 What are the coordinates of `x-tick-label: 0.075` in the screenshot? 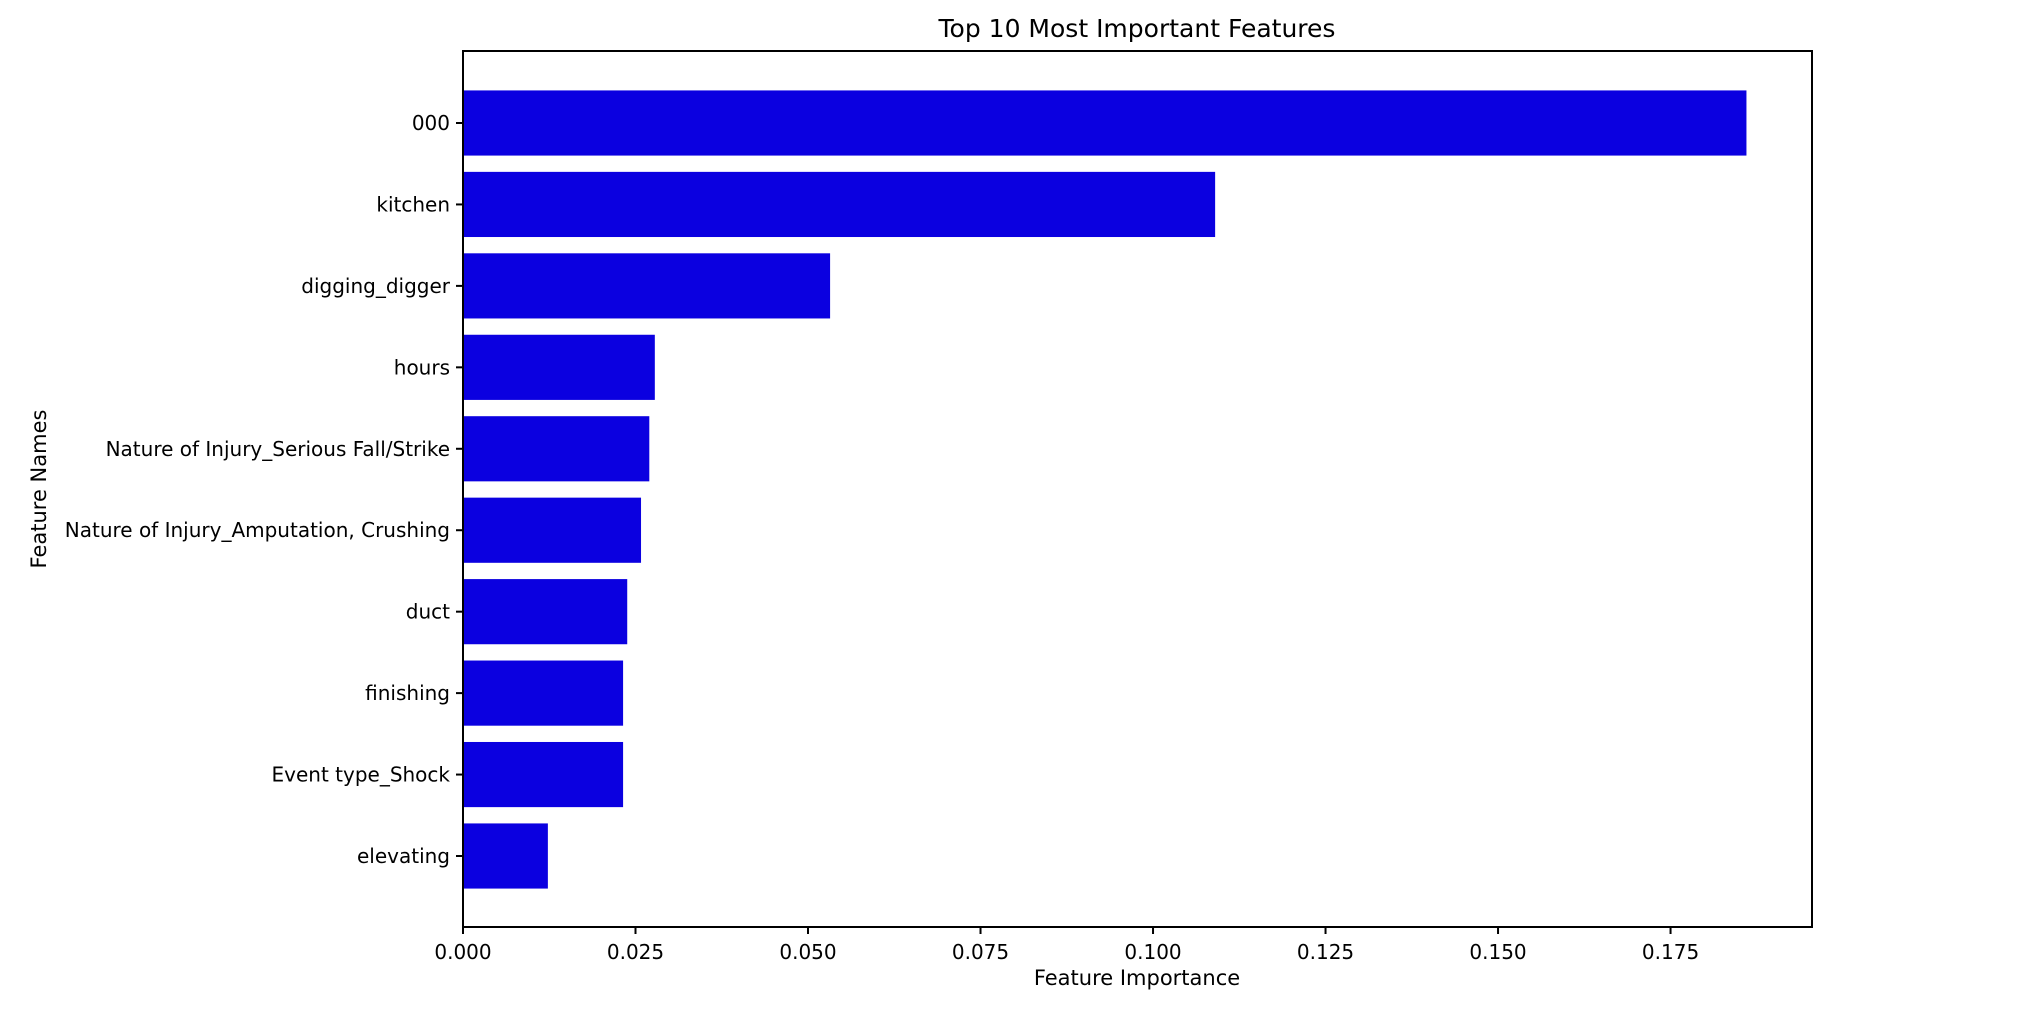 It's located at (980, 952).